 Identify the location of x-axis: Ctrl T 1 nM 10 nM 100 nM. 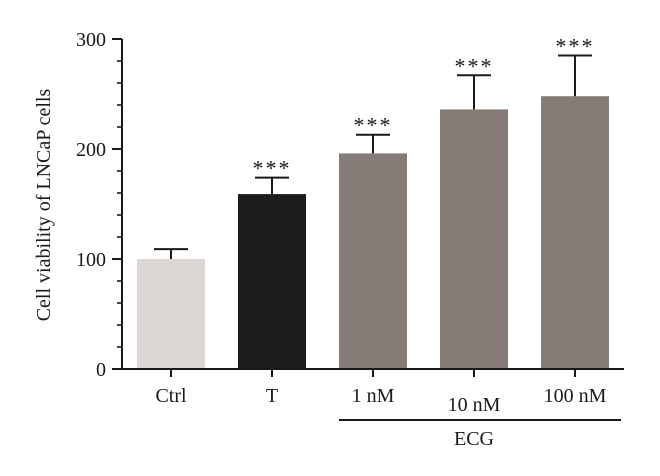
(373, 392).